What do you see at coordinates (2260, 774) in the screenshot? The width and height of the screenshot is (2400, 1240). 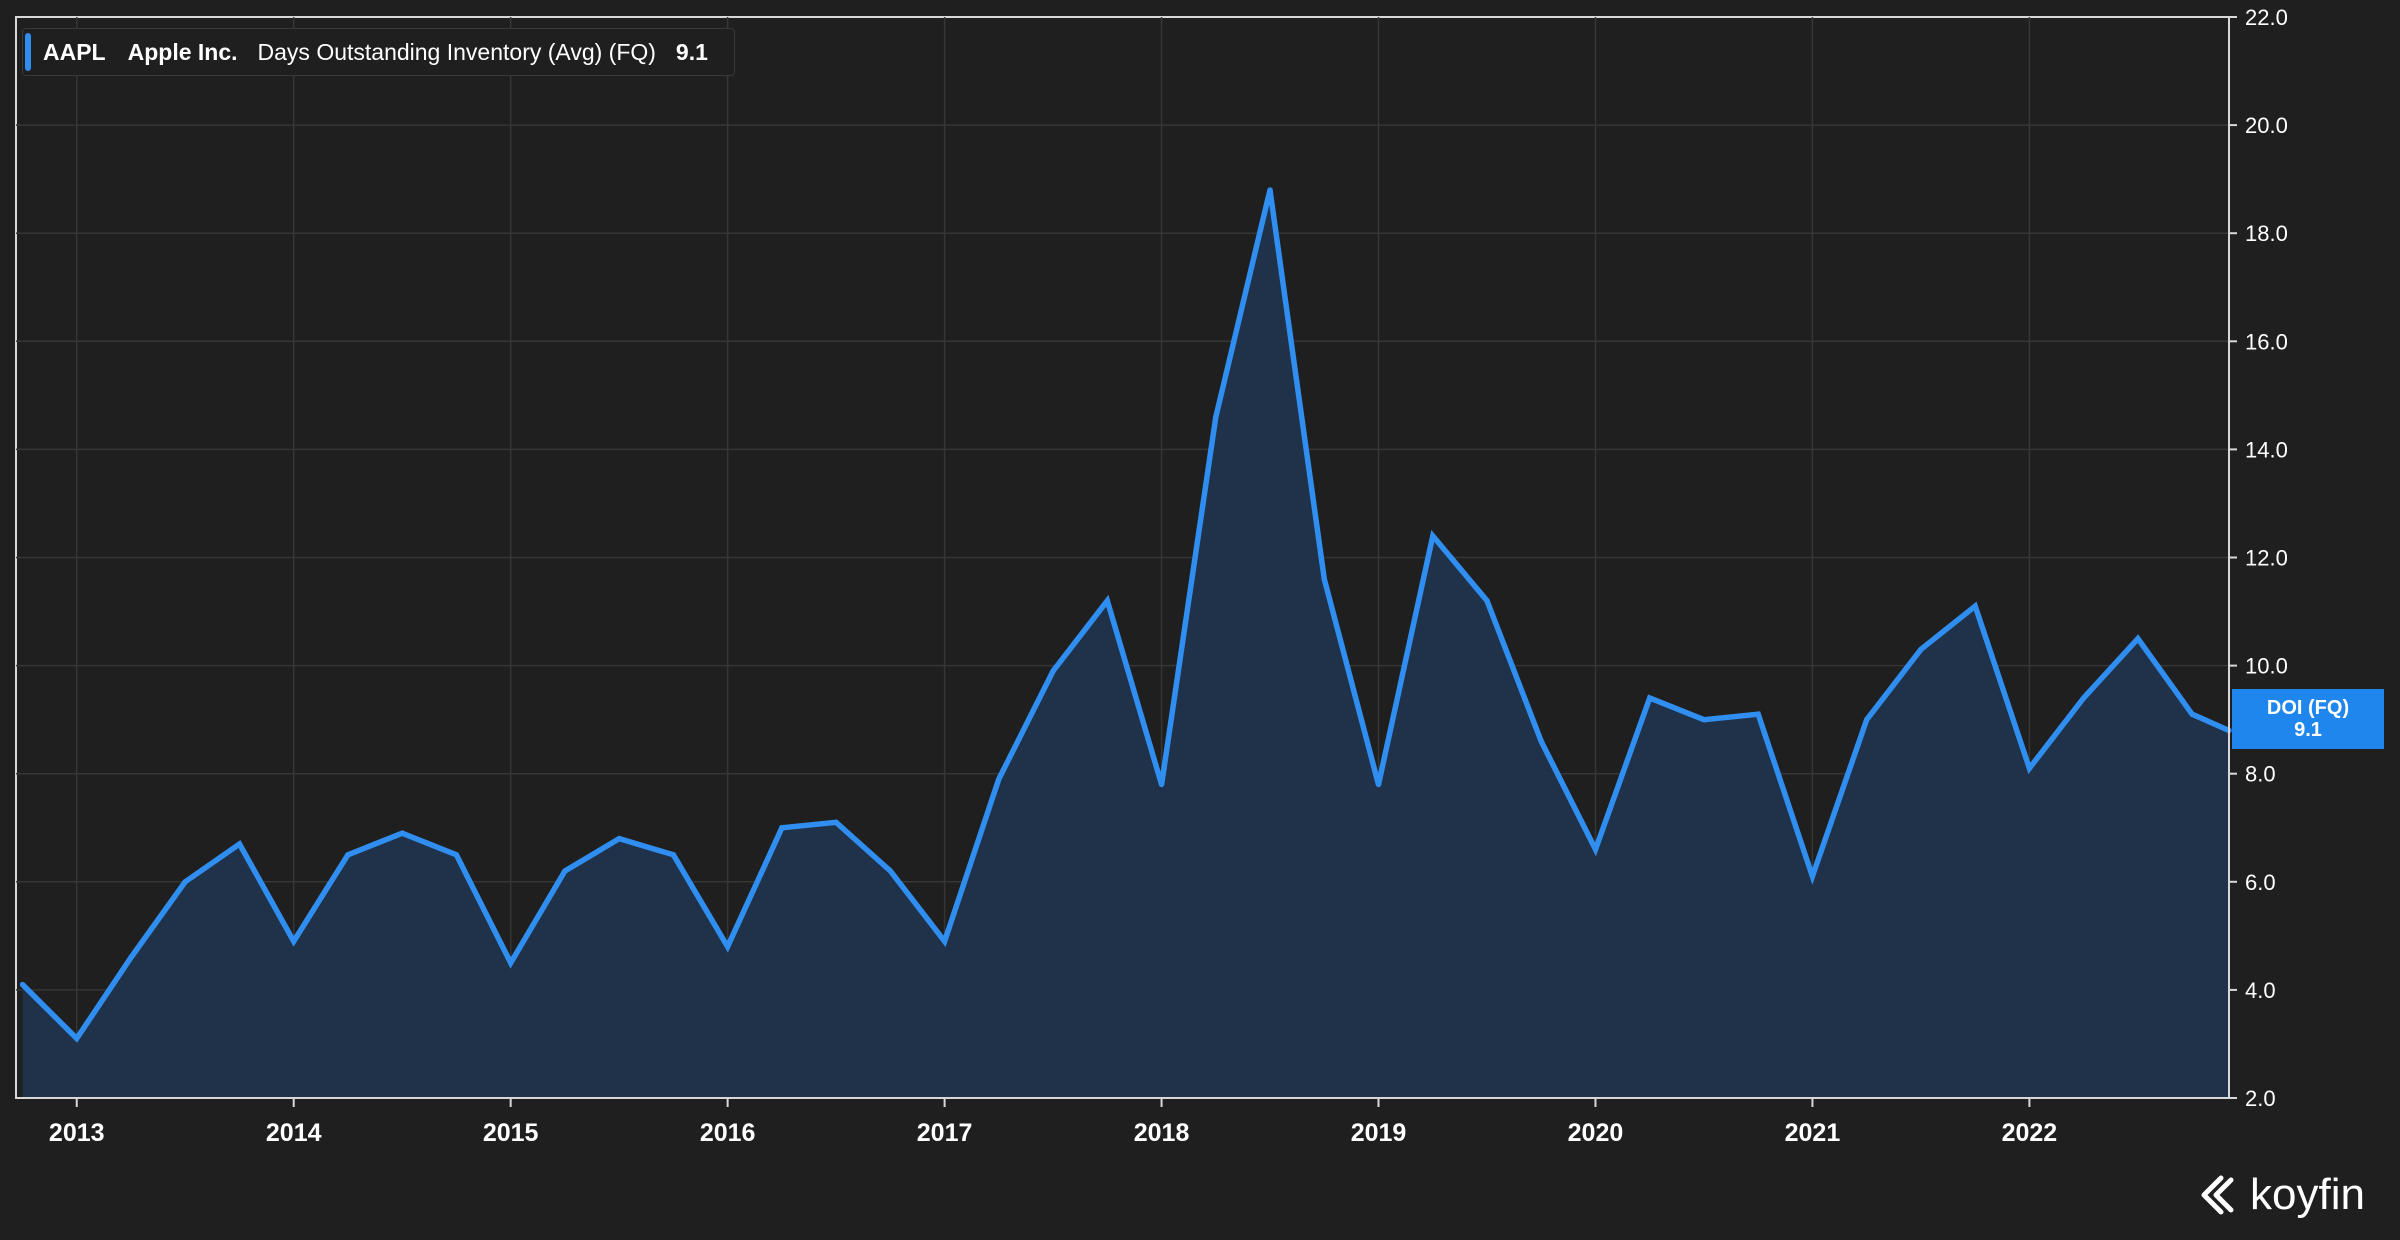 I see `y-tick-label: 8.0` at bounding box center [2260, 774].